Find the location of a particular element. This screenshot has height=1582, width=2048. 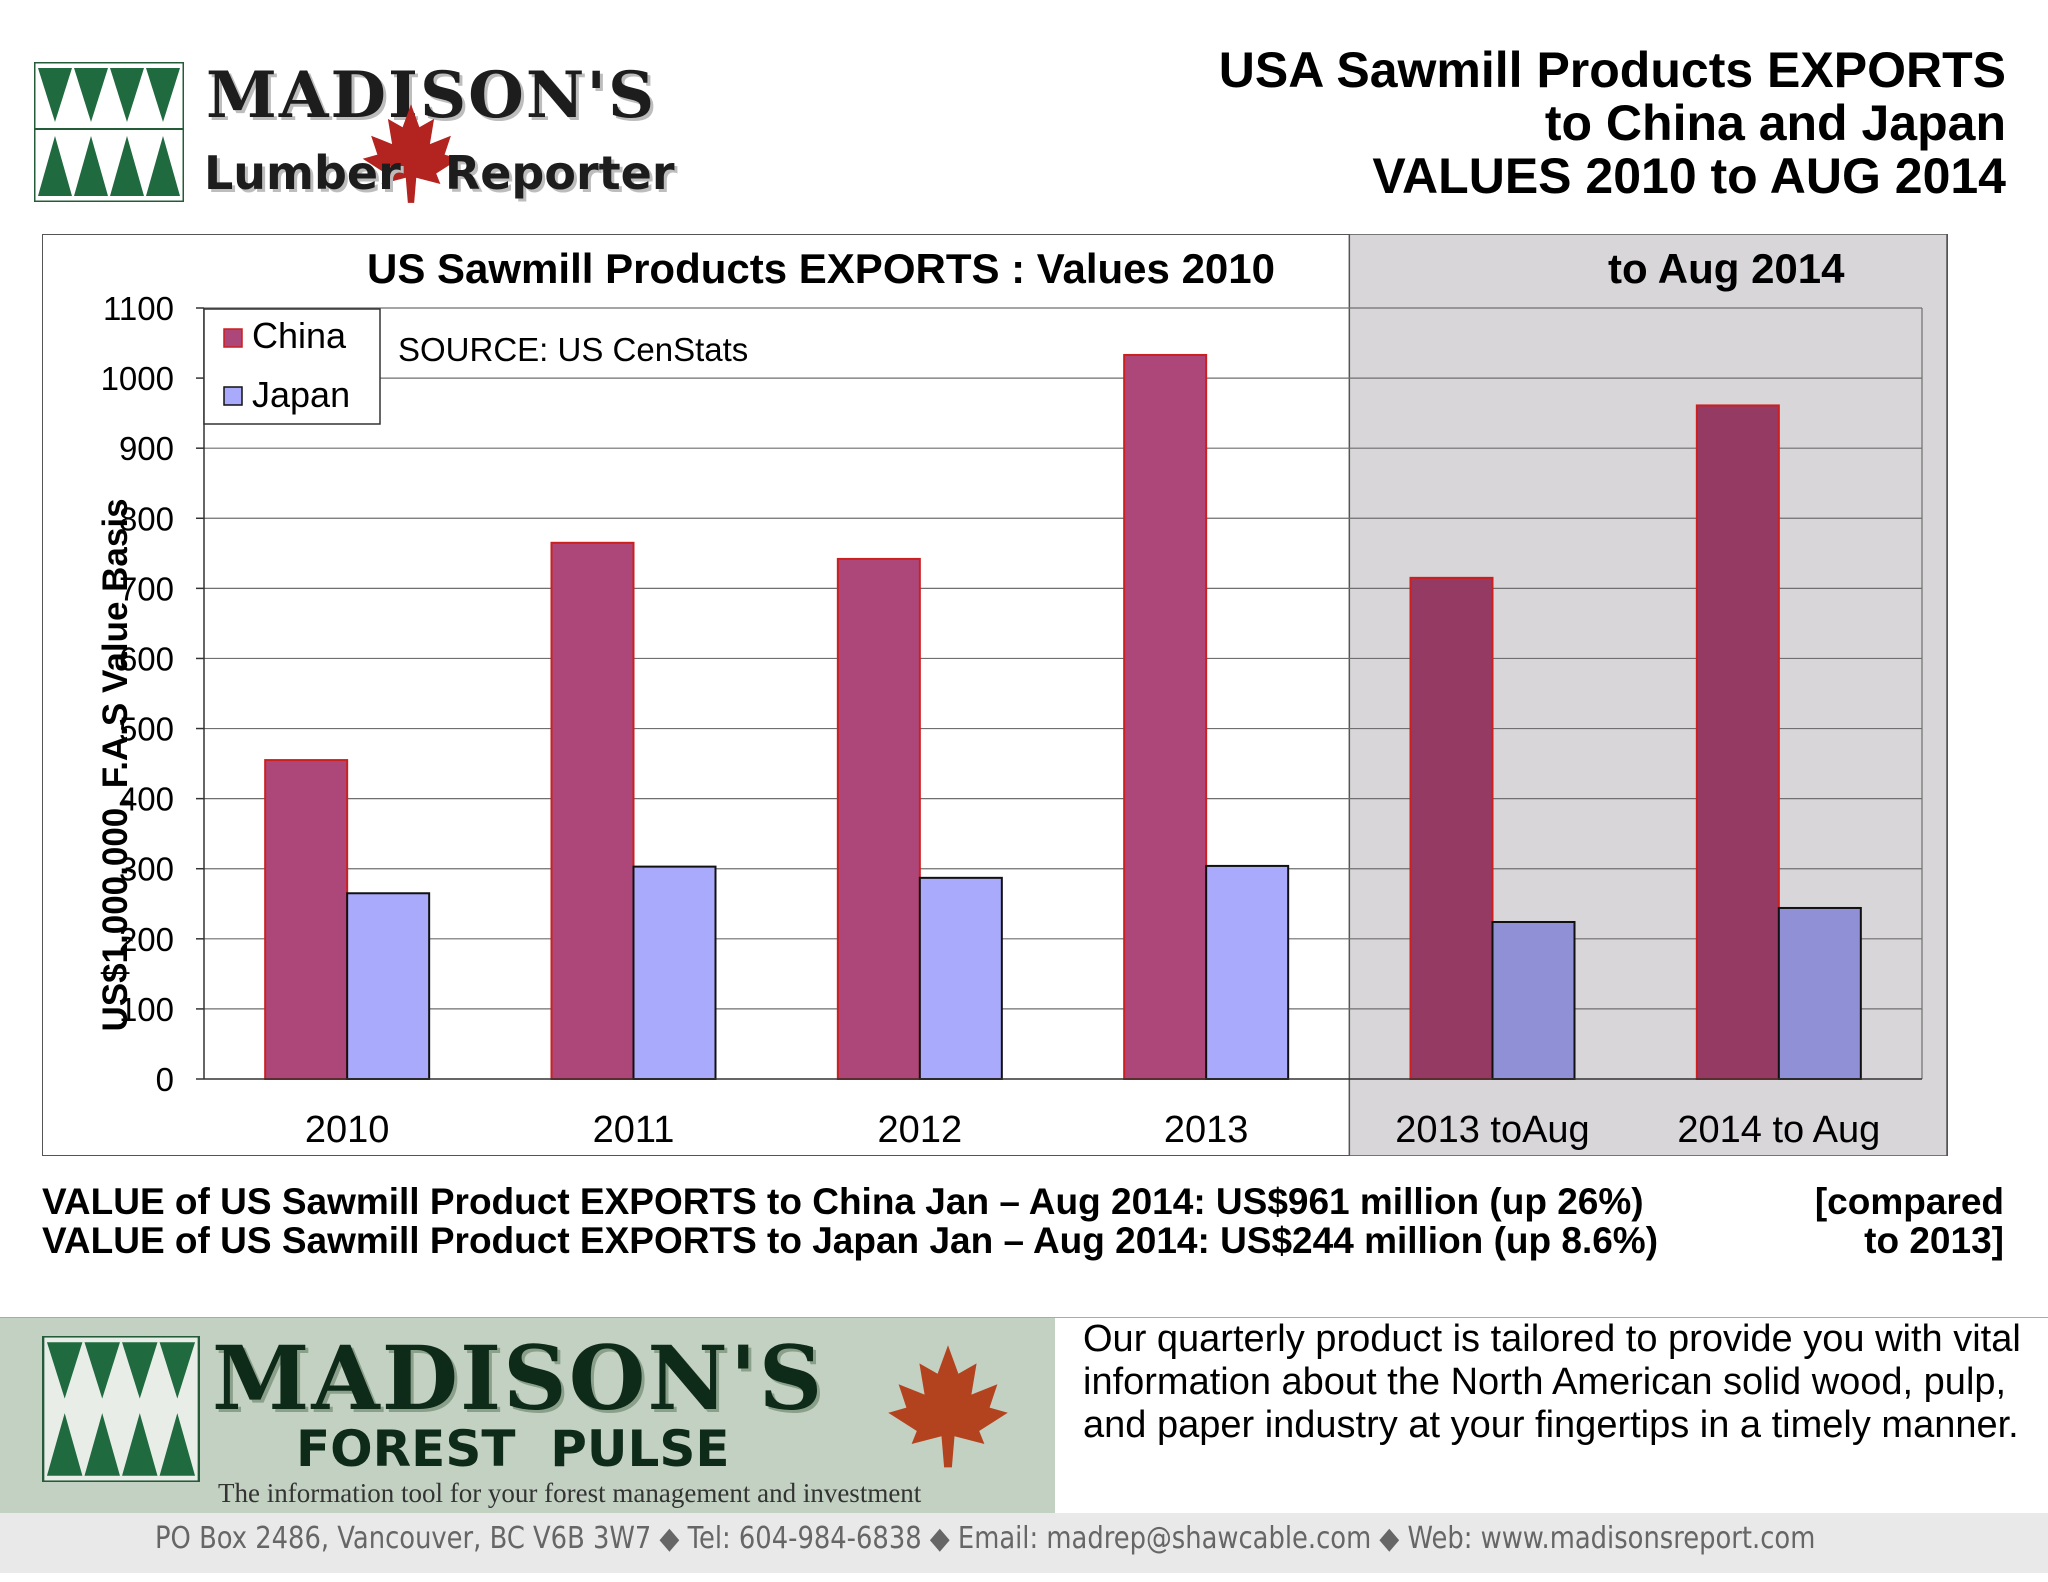

y-tick-label: 400 is located at coordinates (146, 799).